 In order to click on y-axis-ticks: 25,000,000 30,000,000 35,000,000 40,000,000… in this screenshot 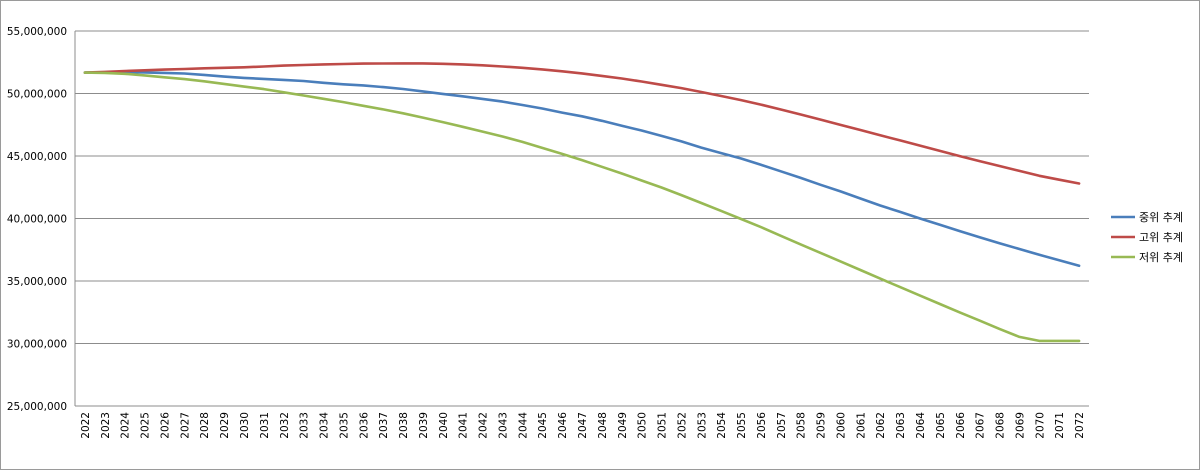, I will do `click(37, 219)`.